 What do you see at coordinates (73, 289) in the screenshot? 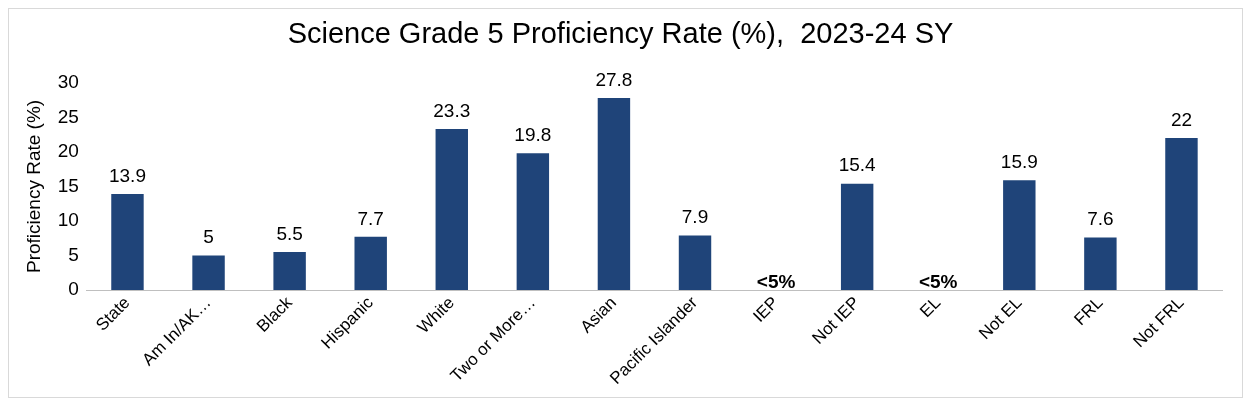
I see `y-tick-label: 0` at bounding box center [73, 289].